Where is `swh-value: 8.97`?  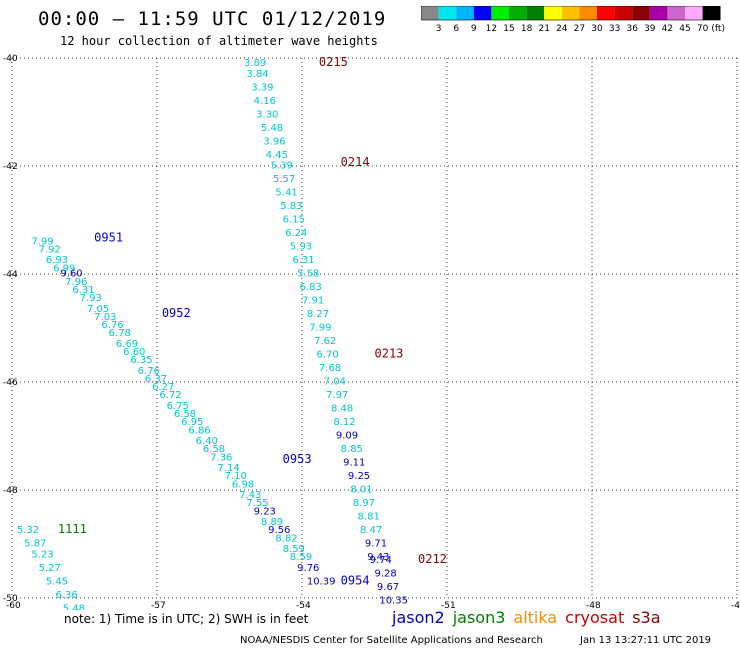
swh-value: 8.97 is located at coordinates (364, 503).